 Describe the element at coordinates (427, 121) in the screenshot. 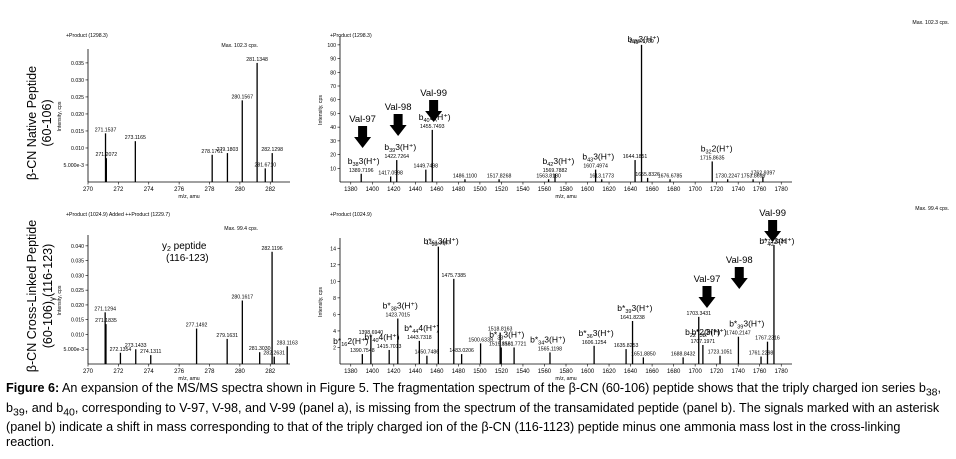

I see `ion-annotation-sub: 40` at that location.